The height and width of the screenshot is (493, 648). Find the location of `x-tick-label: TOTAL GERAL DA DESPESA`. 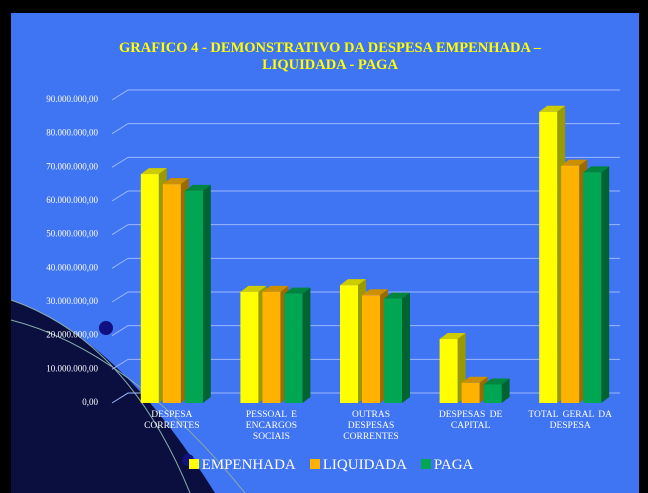

x-tick-label: TOTAL GERAL DA DESPESA is located at coordinates (570, 420).